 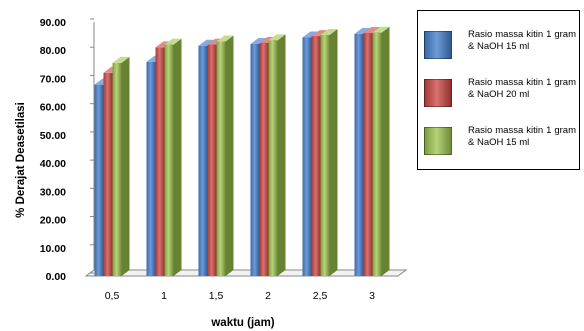 I want to click on legend-item-series-2: Rasio massa kitin 1 gram & NaOH 20 ml, so click(x=500, y=94).